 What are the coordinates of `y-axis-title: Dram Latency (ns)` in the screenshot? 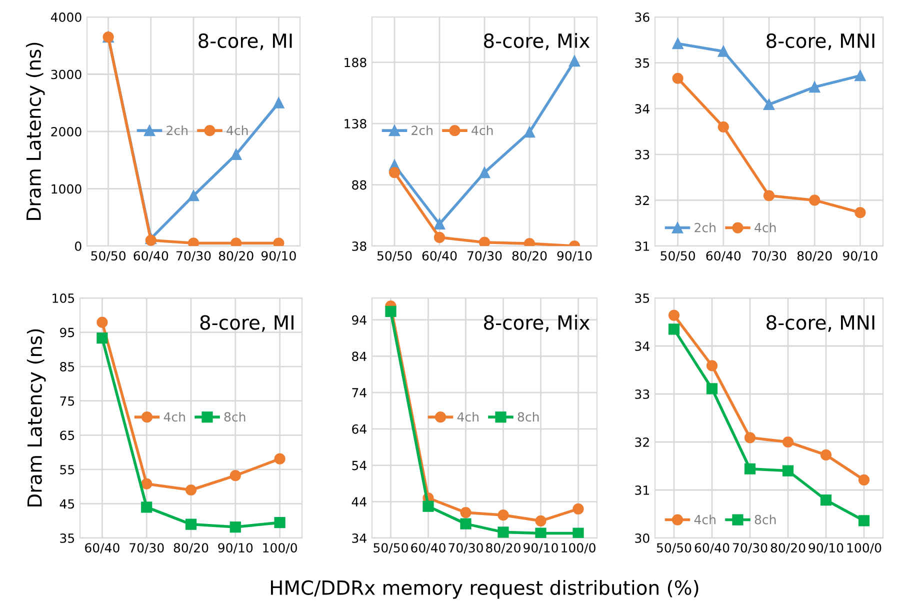 It's located at (35, 131).